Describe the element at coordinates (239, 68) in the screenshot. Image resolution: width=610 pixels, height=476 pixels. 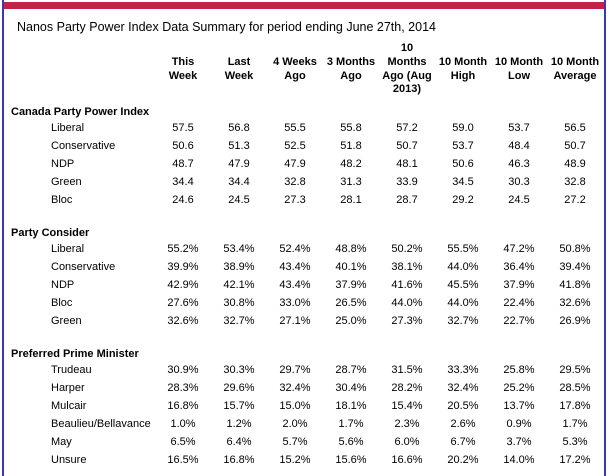
I see `column-header: Last Week` at that location.